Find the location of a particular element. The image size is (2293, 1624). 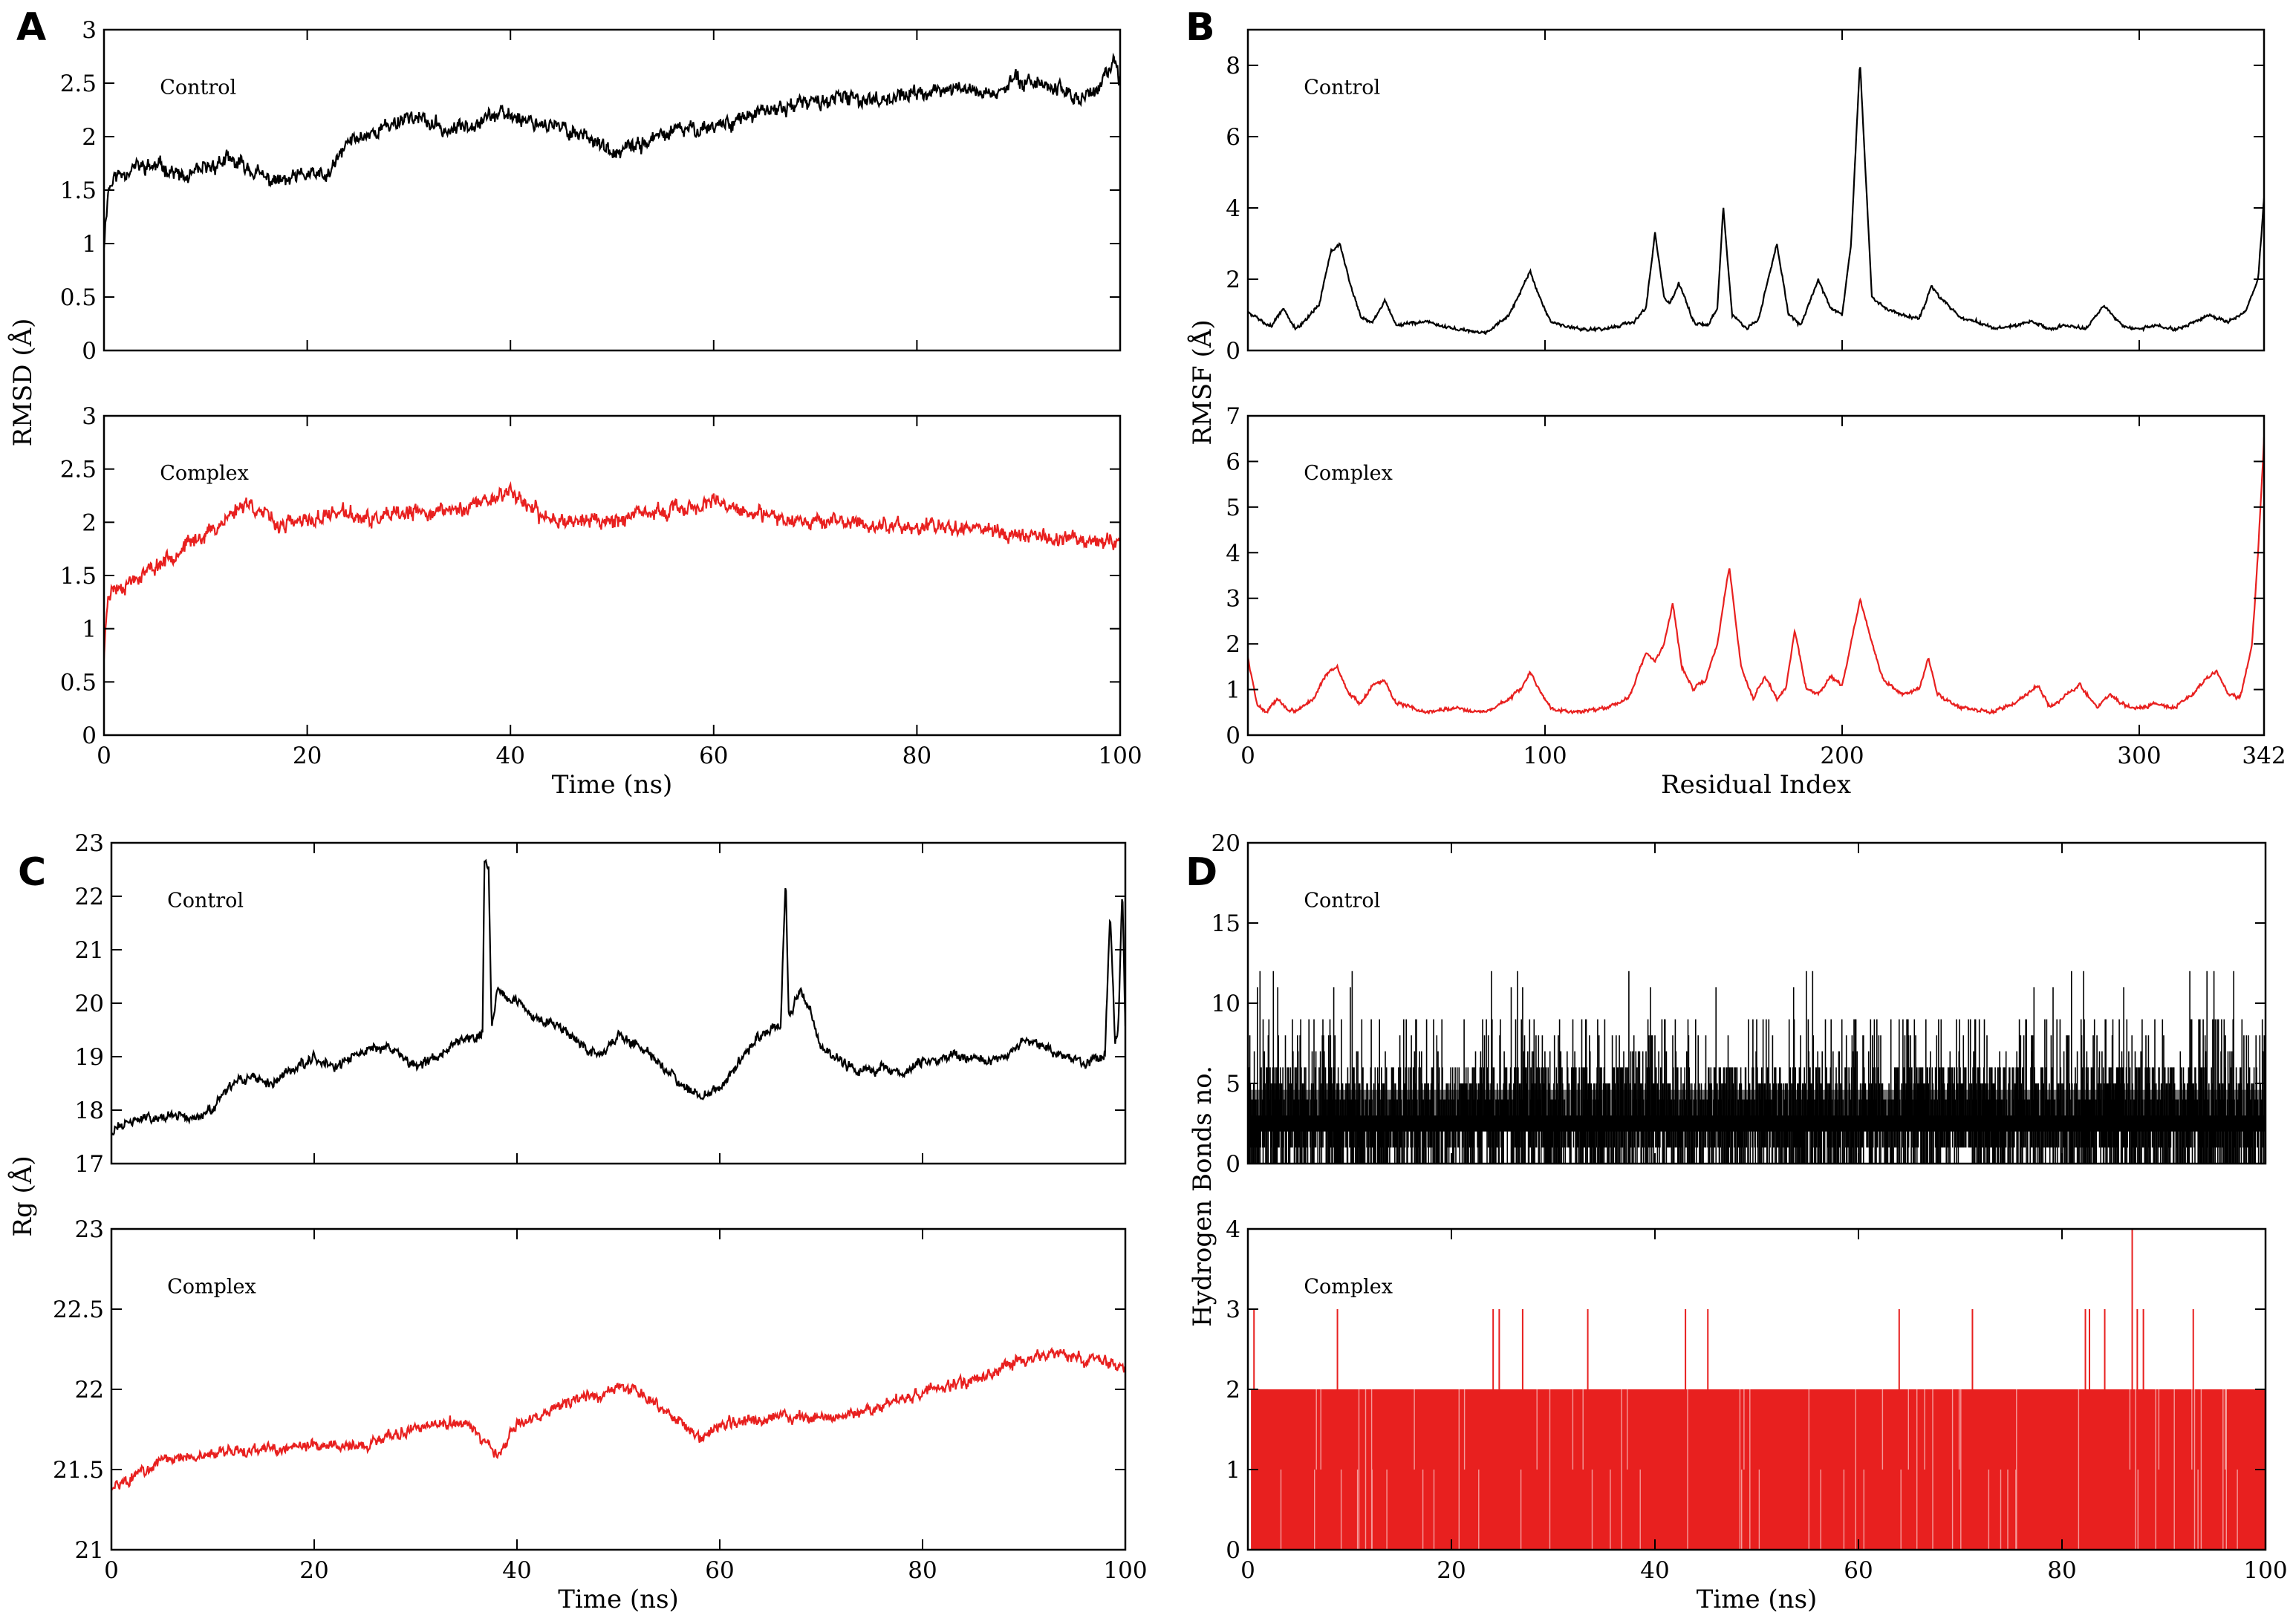

y-tick-label: 21.5 is located at coordinates (78, 1470).